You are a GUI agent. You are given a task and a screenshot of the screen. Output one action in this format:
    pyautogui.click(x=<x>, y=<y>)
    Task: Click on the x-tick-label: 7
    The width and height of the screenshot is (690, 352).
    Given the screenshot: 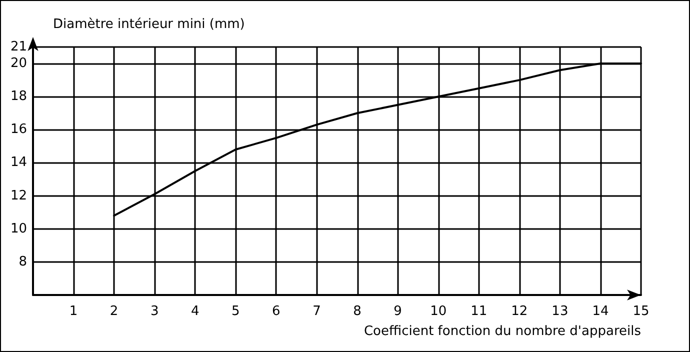 What is the action you would take?
    pyautogui.click(x=316, y=311)
    